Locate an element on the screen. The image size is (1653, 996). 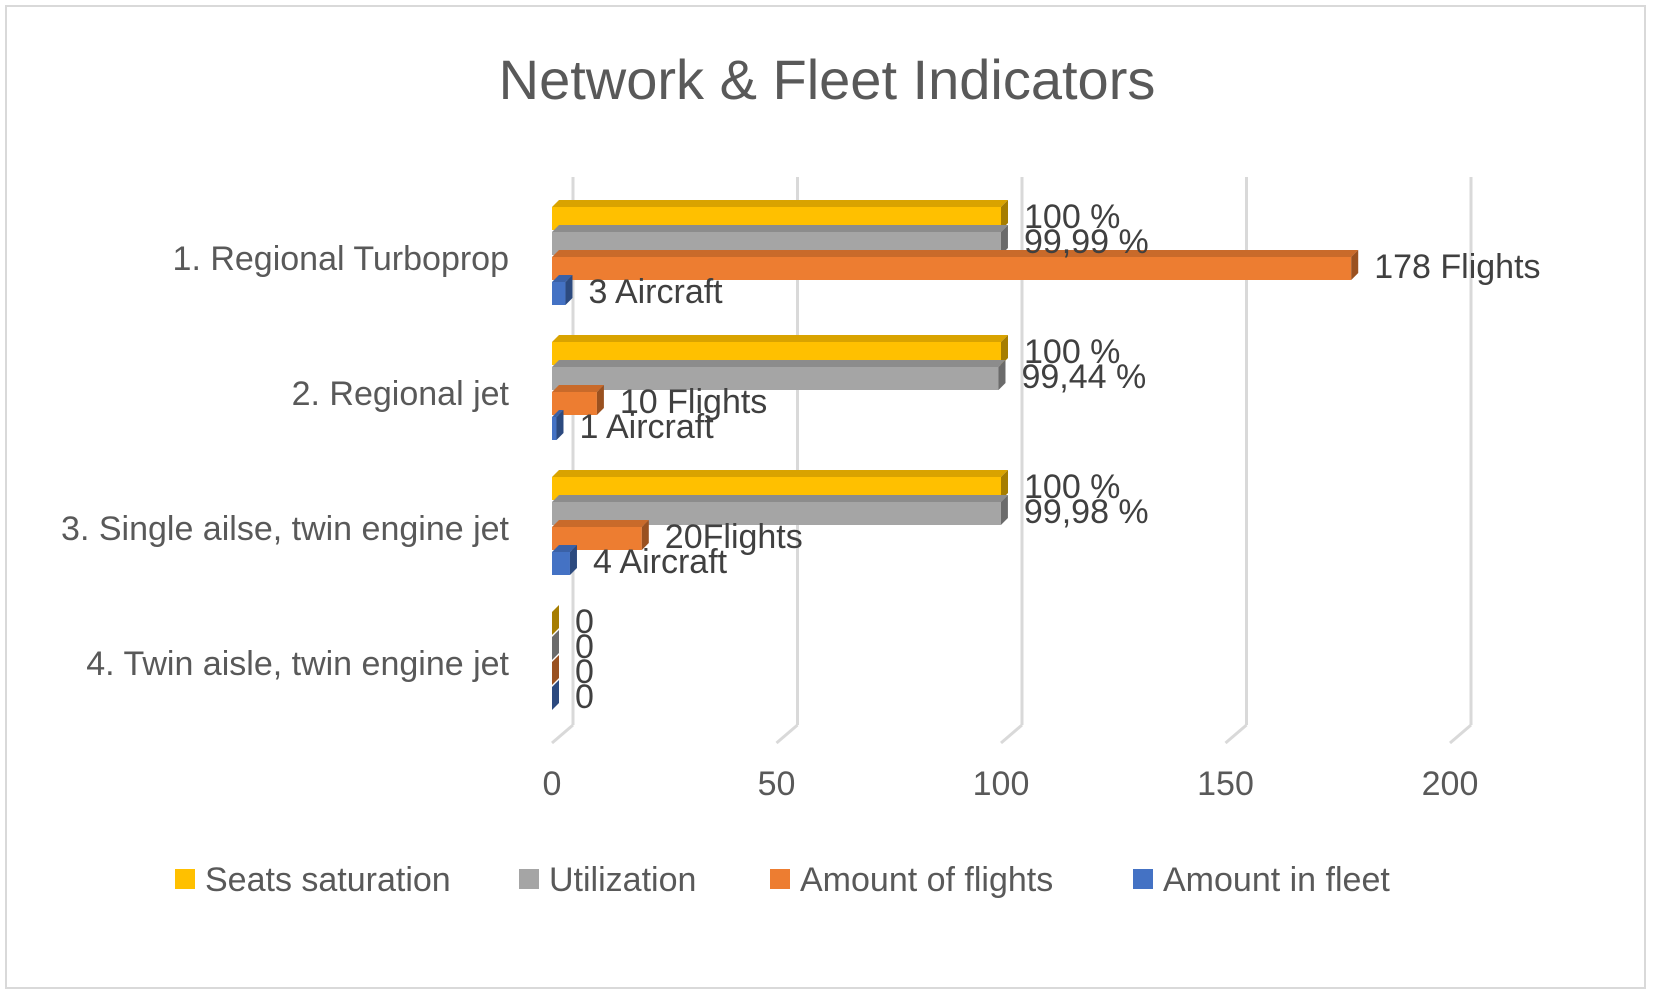
category-label: 2. Regional jet is located at coordinates (401, 394).